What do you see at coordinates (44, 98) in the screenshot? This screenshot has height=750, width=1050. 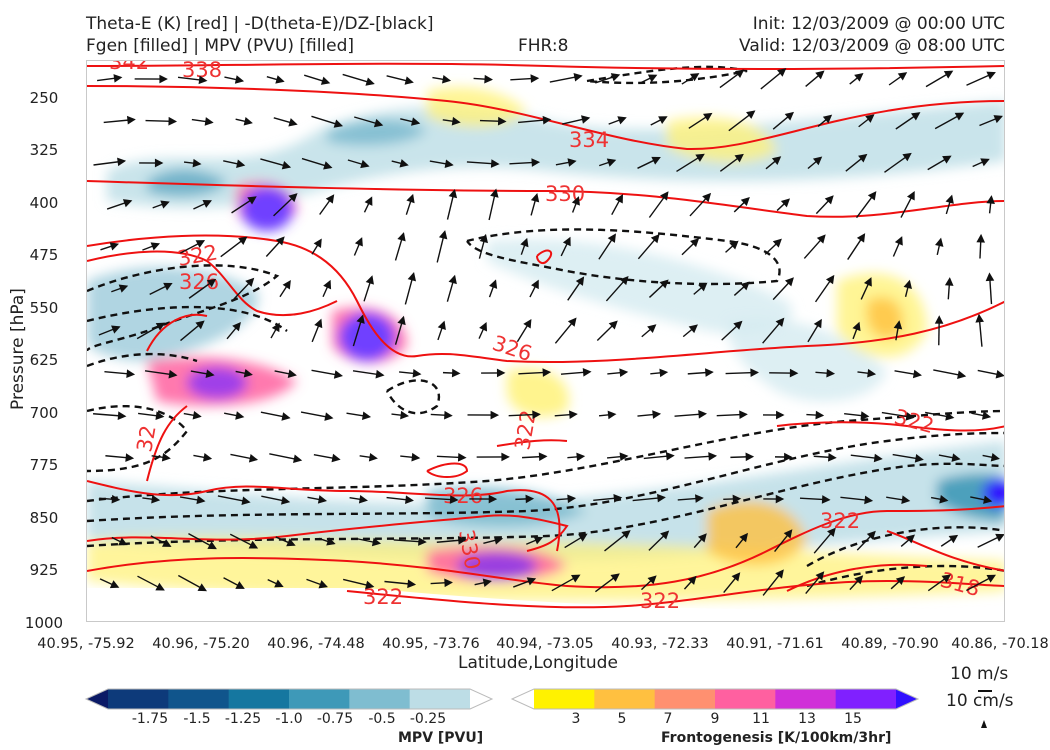 I see `y-tick-label: 250` at bounding box center [44, 98].